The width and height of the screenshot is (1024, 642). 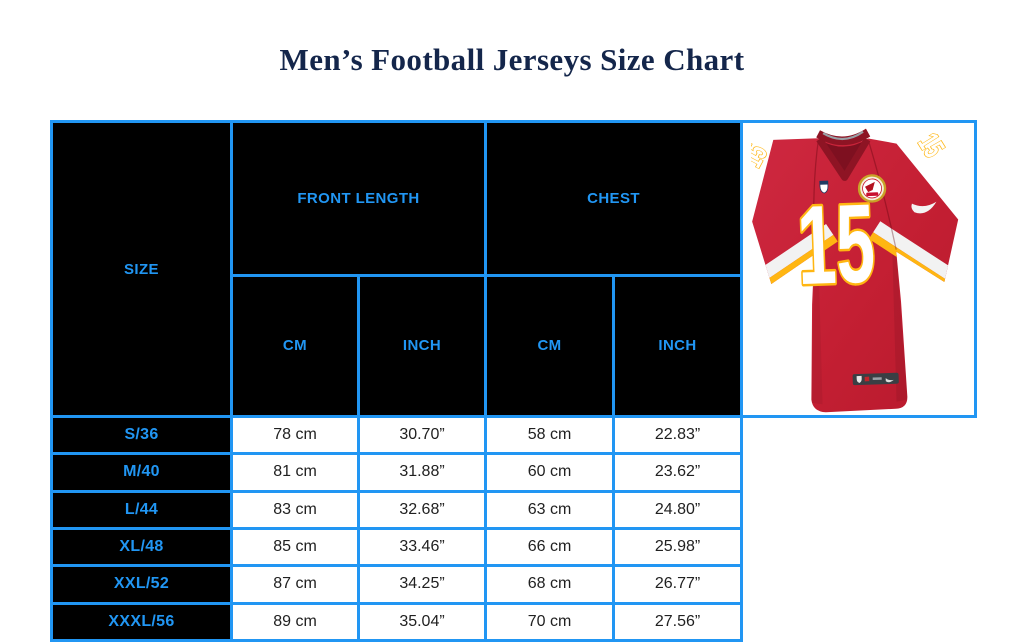 I want to click on table-row: L/44 83 cm 32.68” 63 cm 24.80”, so click(x=513, y=509).